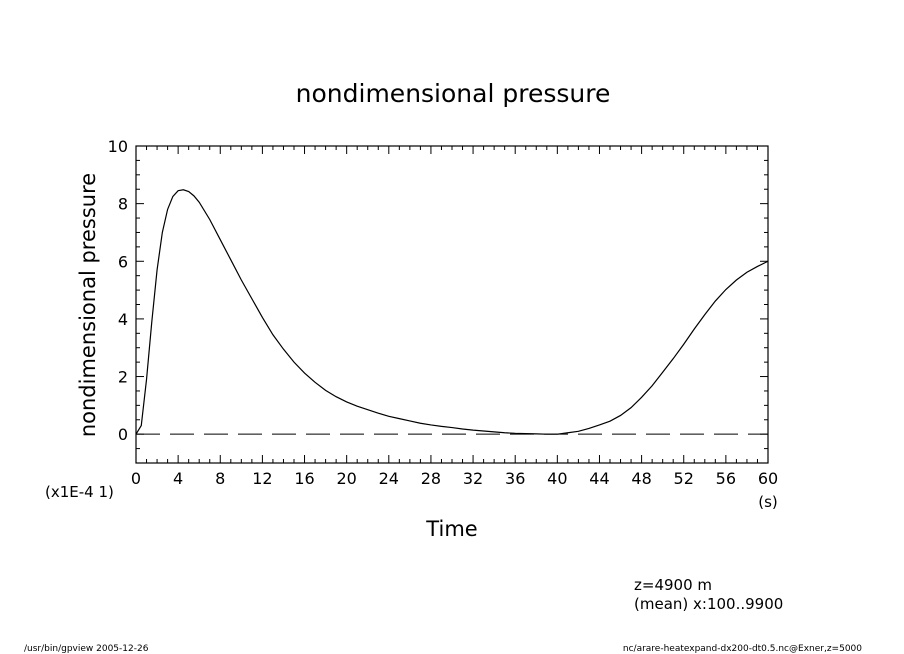  Describe the element at coordinates (389, 478) in the screenshot. I see `x-tick-label: 24` at that location.